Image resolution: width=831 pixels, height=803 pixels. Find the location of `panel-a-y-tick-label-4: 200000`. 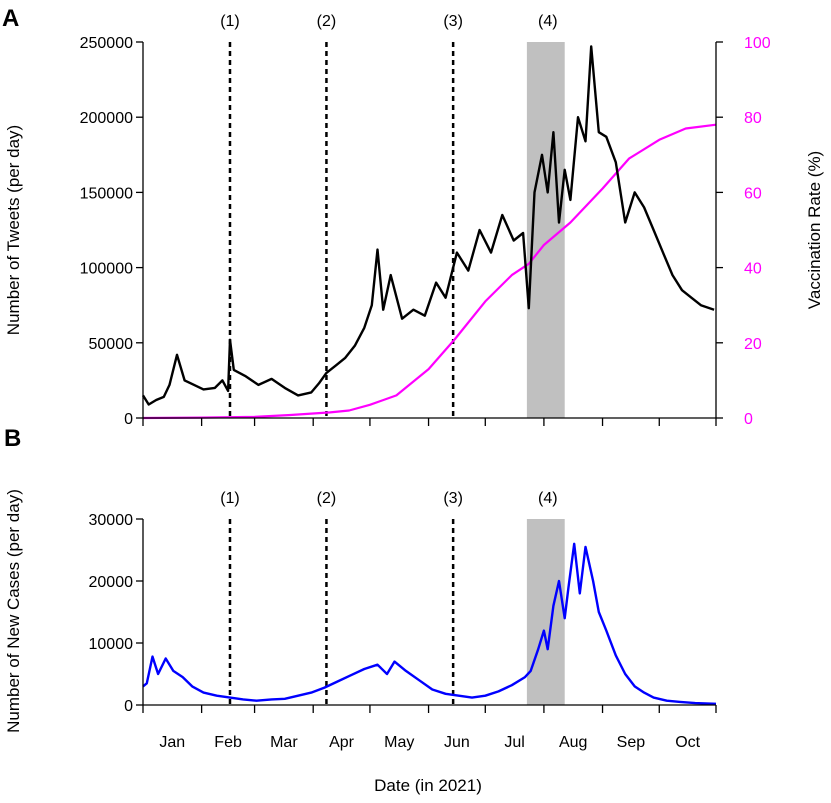

panel-a-y-tick-label-4: 200000 is located at coordinates (106, 118).